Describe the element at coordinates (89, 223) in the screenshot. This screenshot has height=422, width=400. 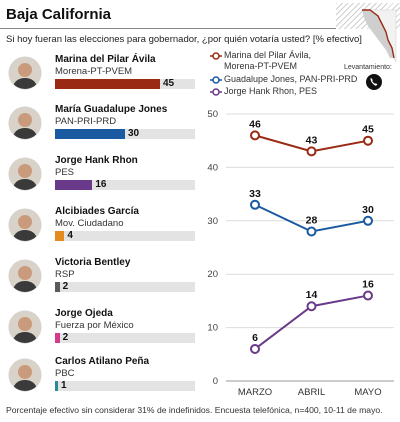
I see `candidate-party: Mov. Ciudadano` at that location.